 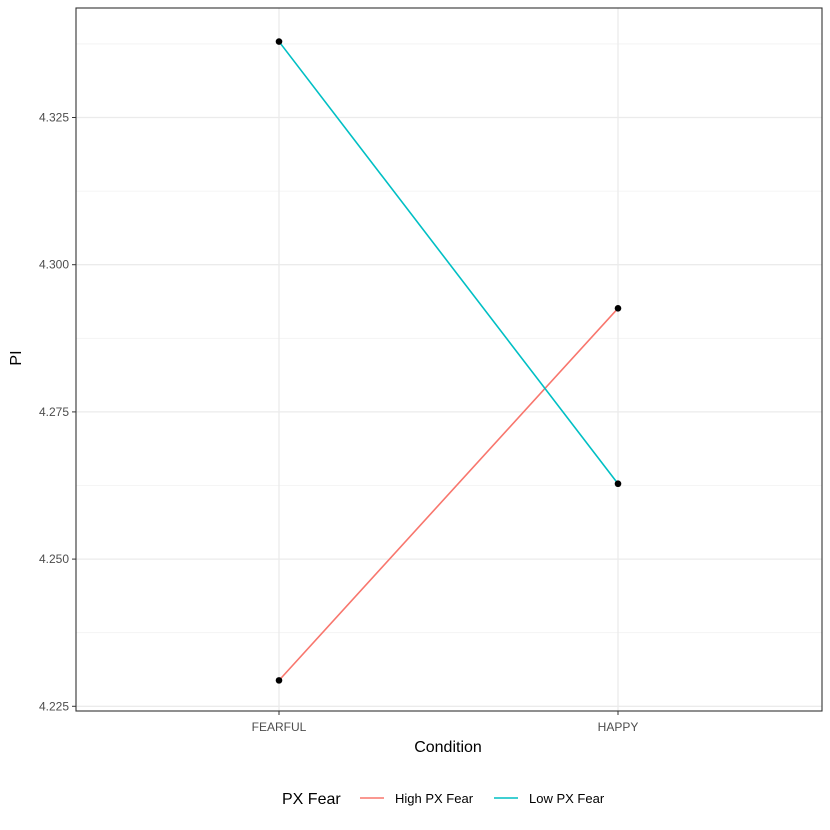 What do you see at coordinates (54, 118) in the screenshot?
I see `y-tick-label: 4.325` at bounding box center [54, 118].